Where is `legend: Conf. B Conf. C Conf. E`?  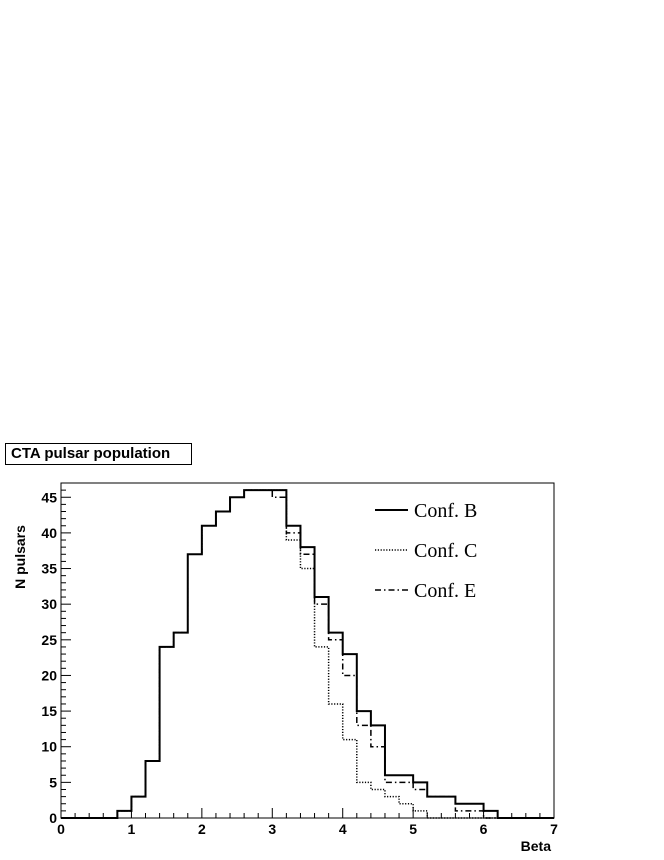 legend: Conf. B Conf. C Conf. E is located at coordinates (426, 551).